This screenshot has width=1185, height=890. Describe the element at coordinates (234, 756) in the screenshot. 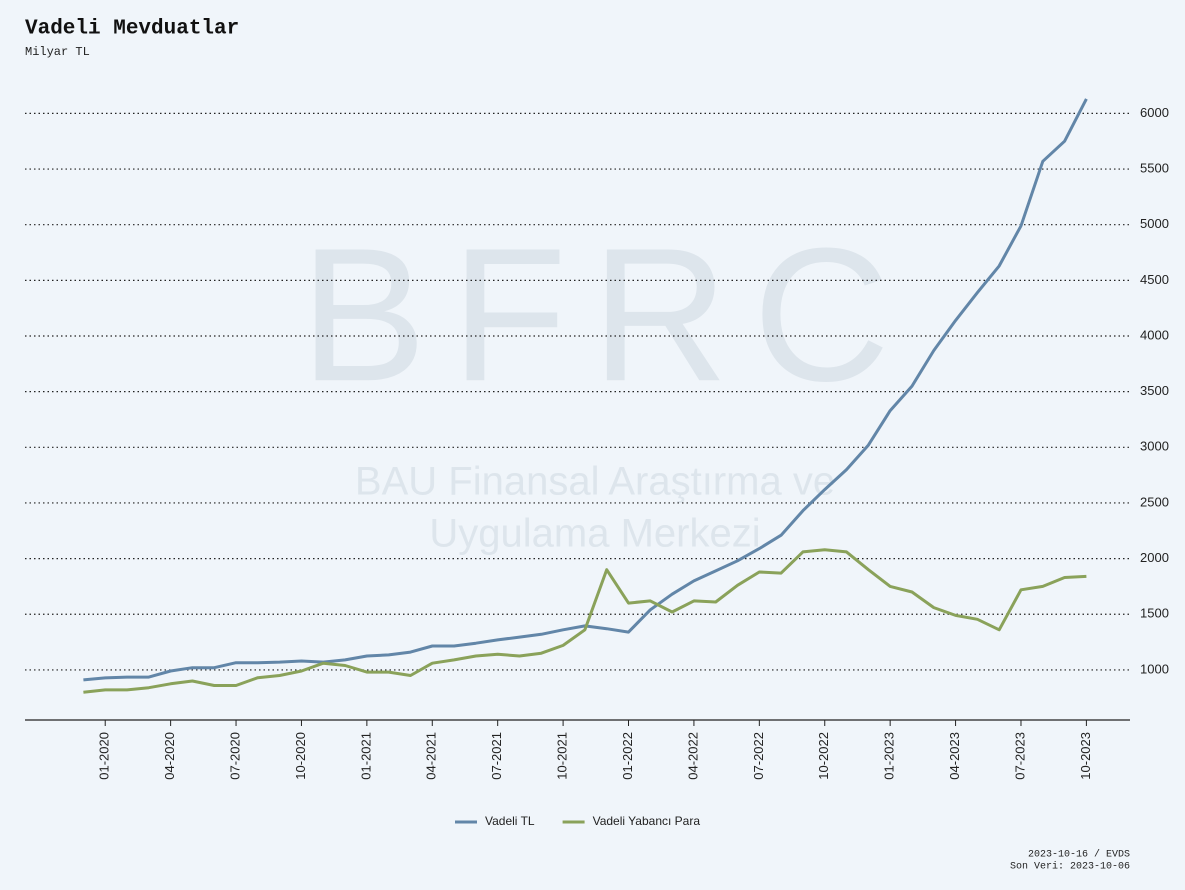

I see `x-tick-label: 07-2020` at that location.